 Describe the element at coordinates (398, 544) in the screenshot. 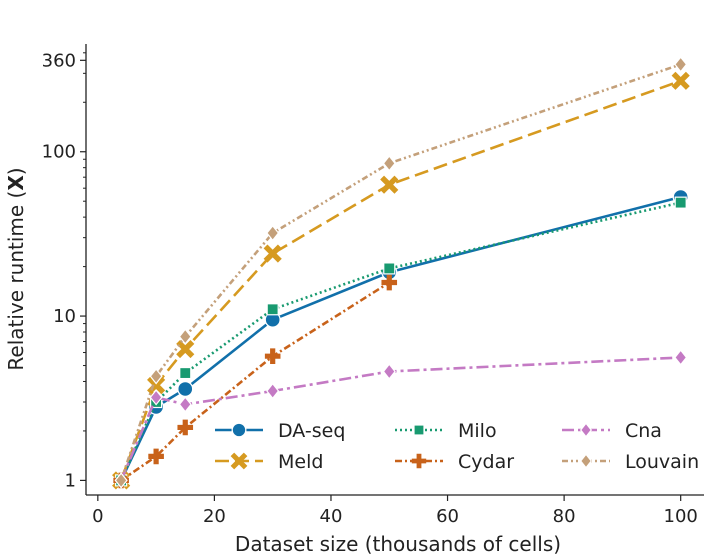

I see `x-axis-label: Dataset size (thousands of cells)` at that location.